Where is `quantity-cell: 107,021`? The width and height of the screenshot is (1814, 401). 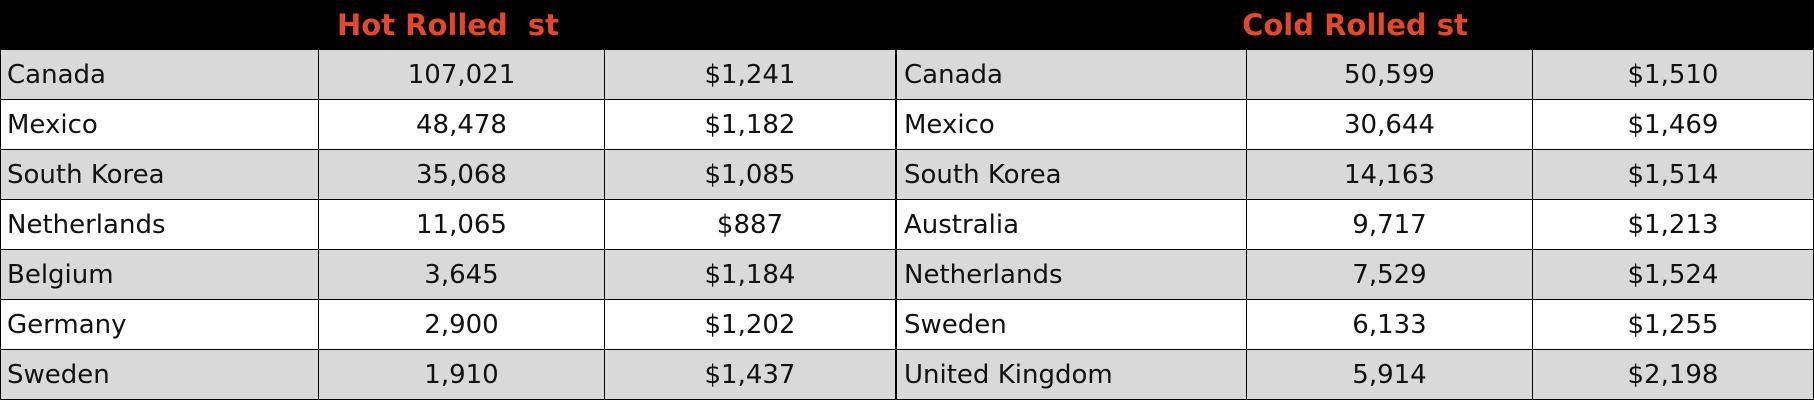
quantity-cell: 107,021 is located at coordinates (462, 75).